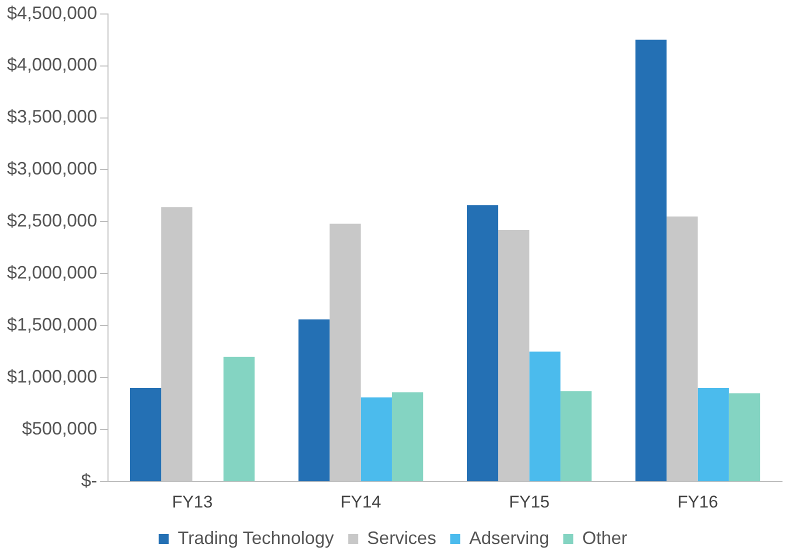 The width and height of the screenshot is (792, 560). I want to click on legend-label: Trading Technology, so click(256, 538).